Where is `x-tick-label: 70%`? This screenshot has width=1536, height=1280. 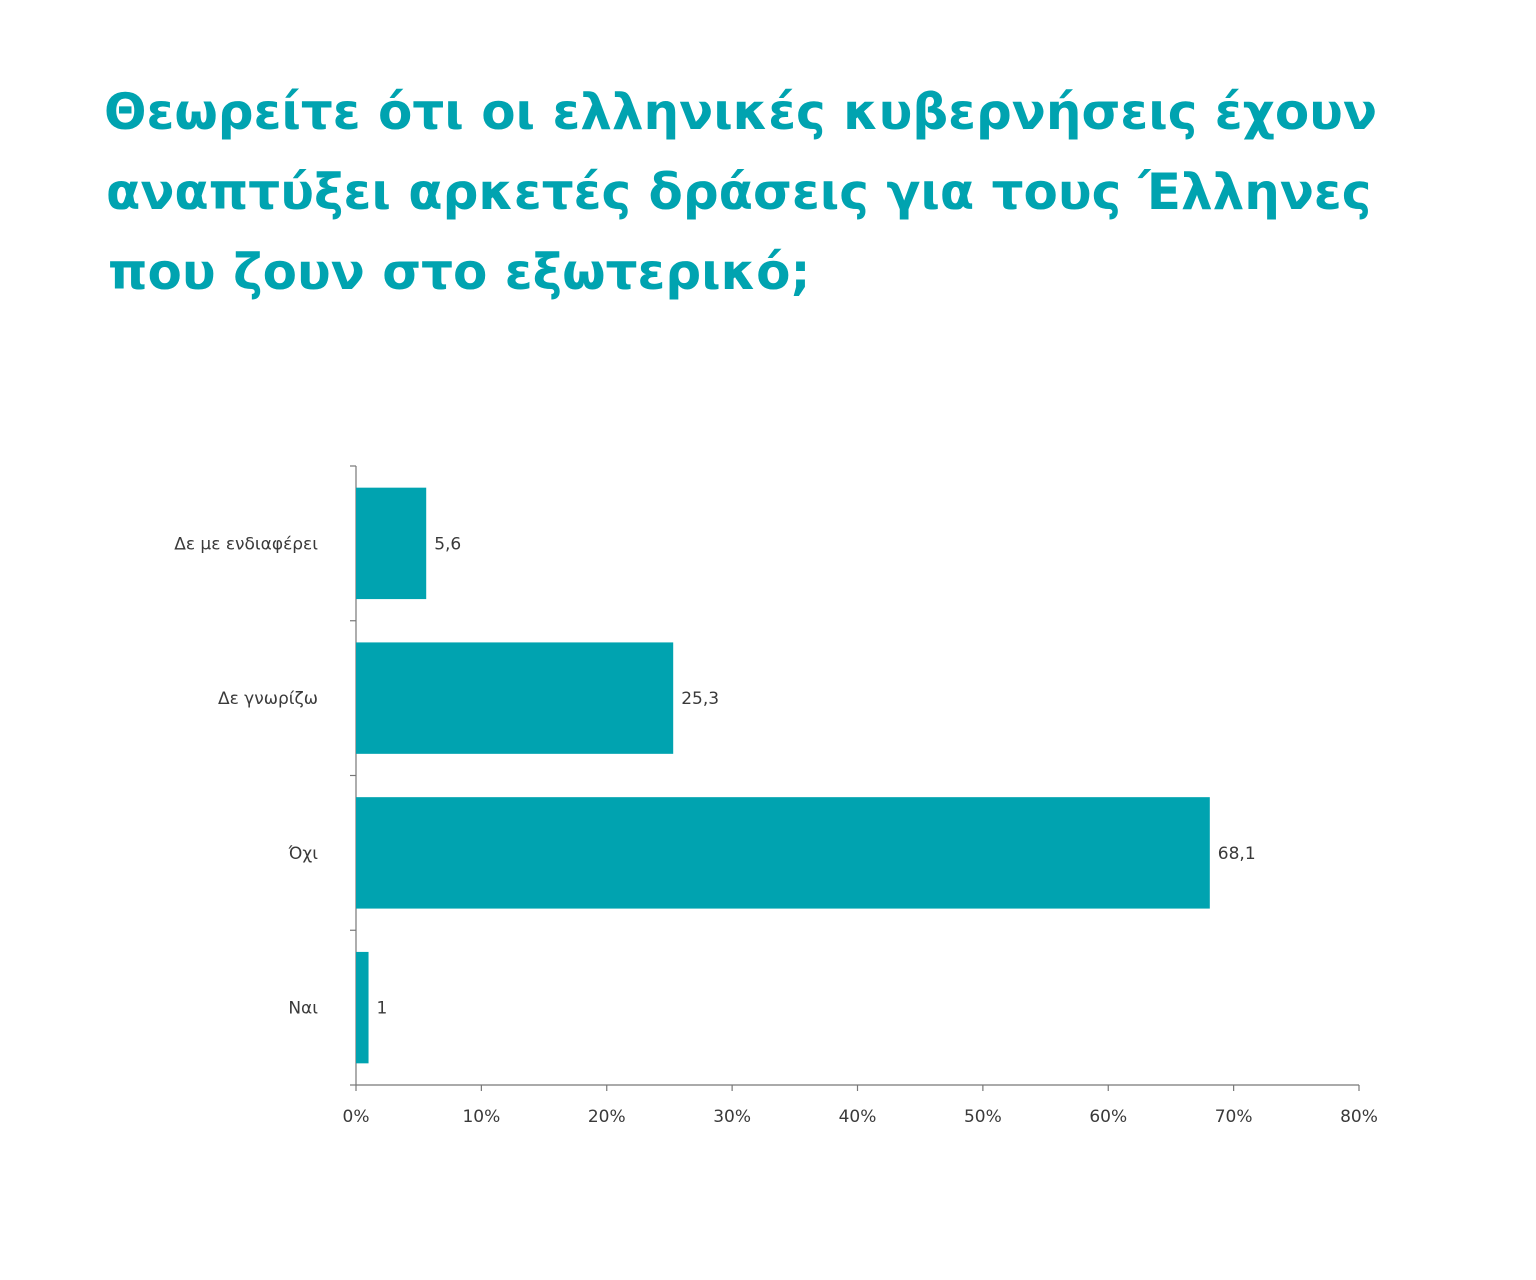
x-tick-label: 70% is located at coordinates (1234, 1117).